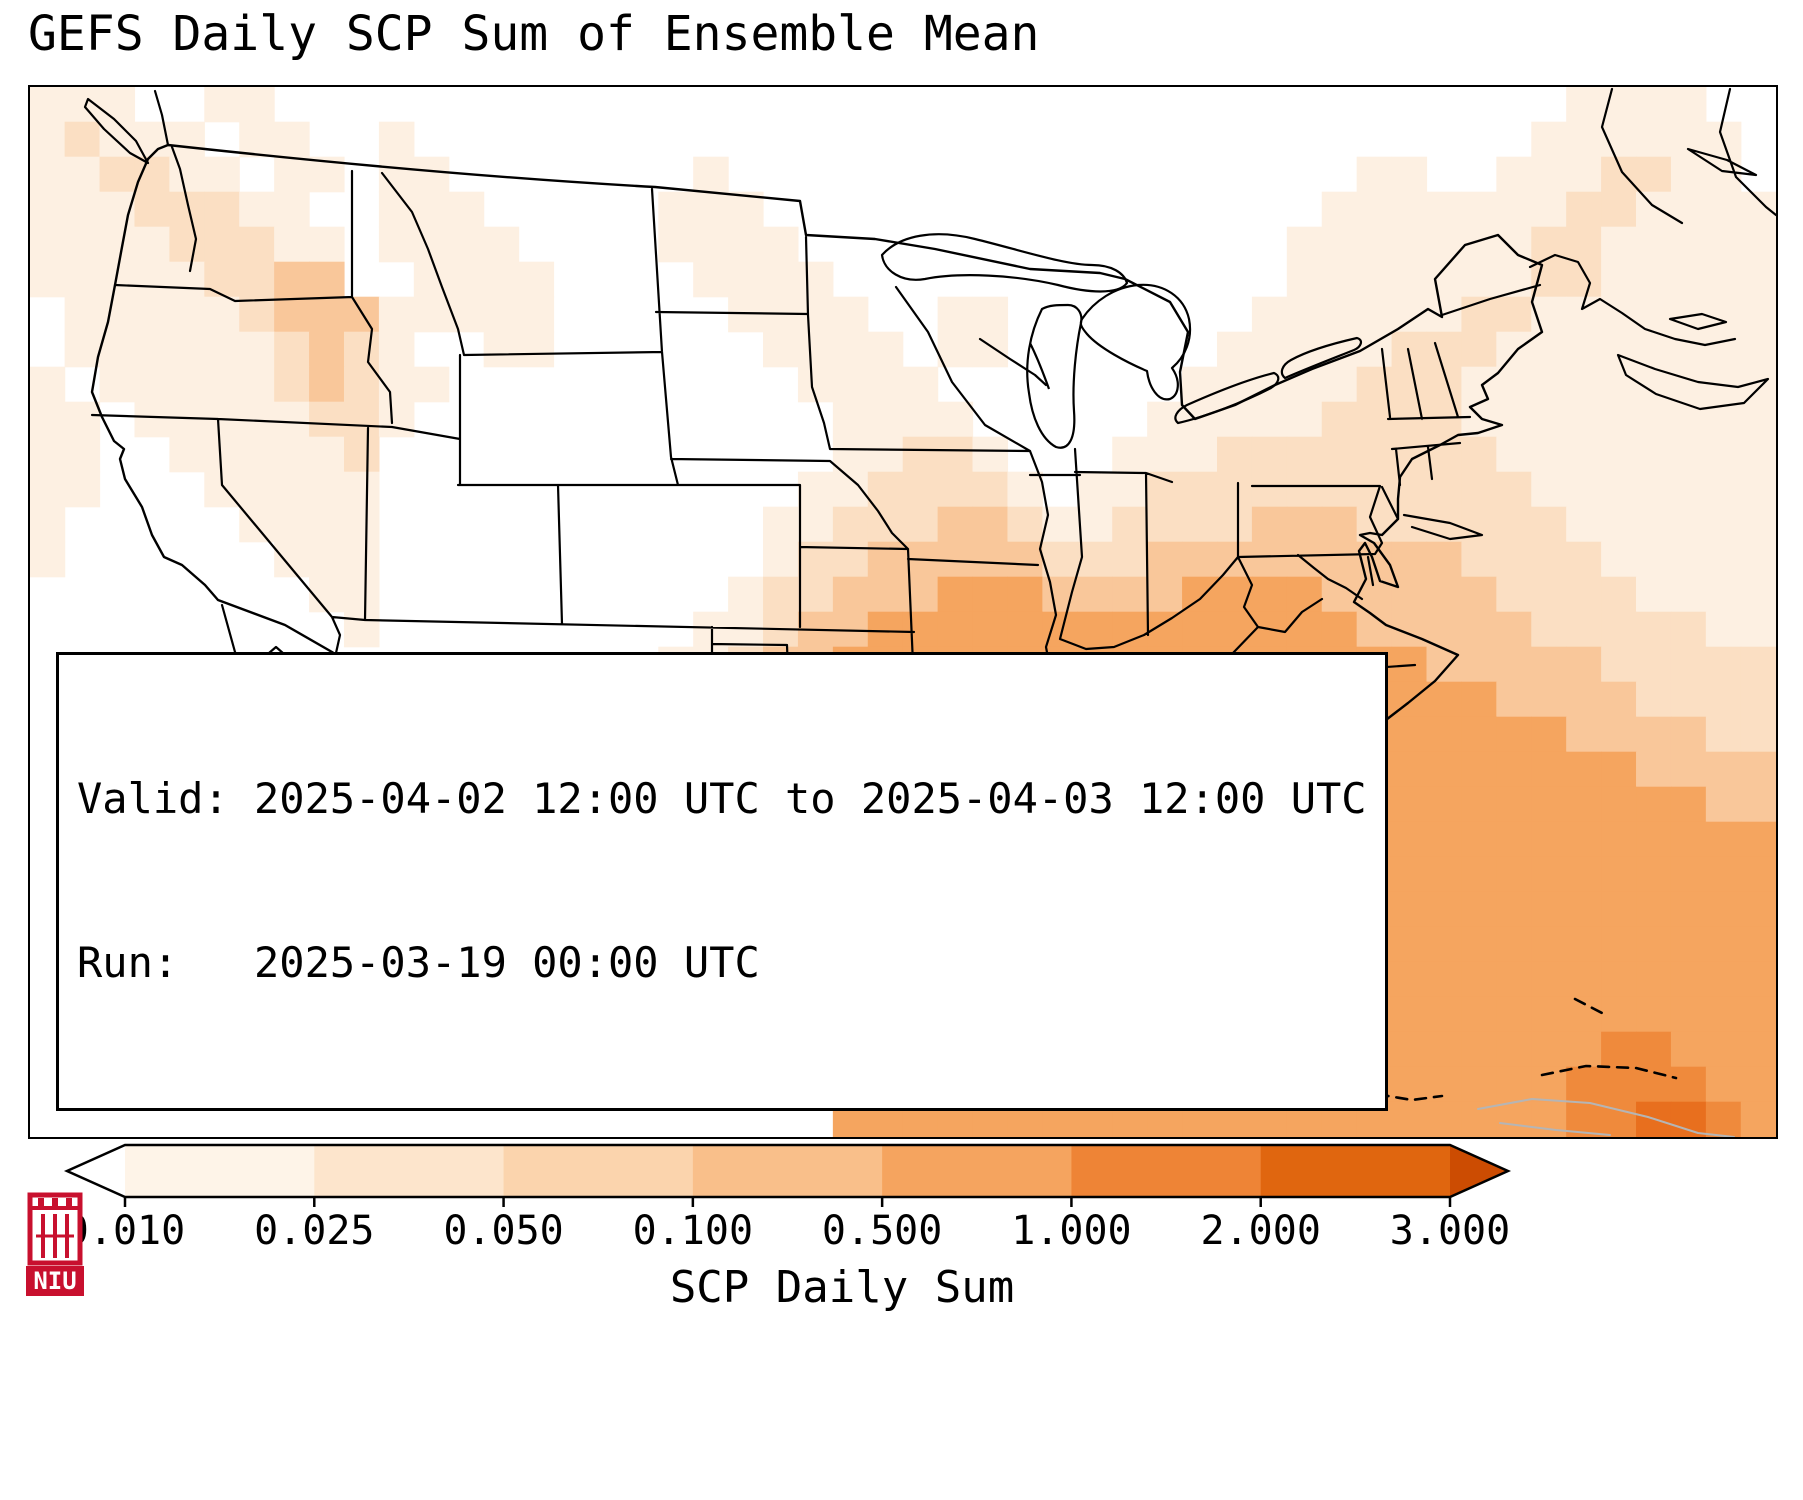  What do you see at coordinates (1450, 1231) in the screenshot?
I see `colorbar-tick-label: 3.000` at bounding box center [1450, 1231].